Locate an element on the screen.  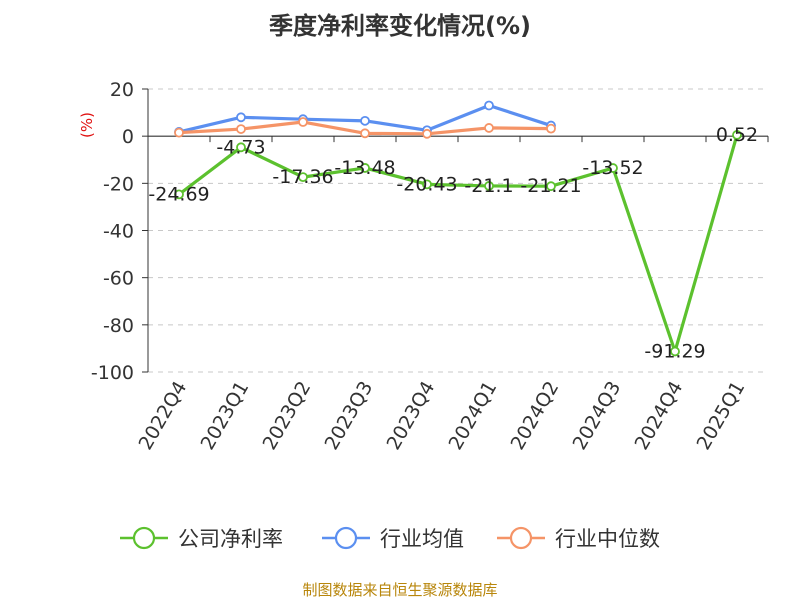
y-tick-label: -100 is located at coordinates (112, 373).